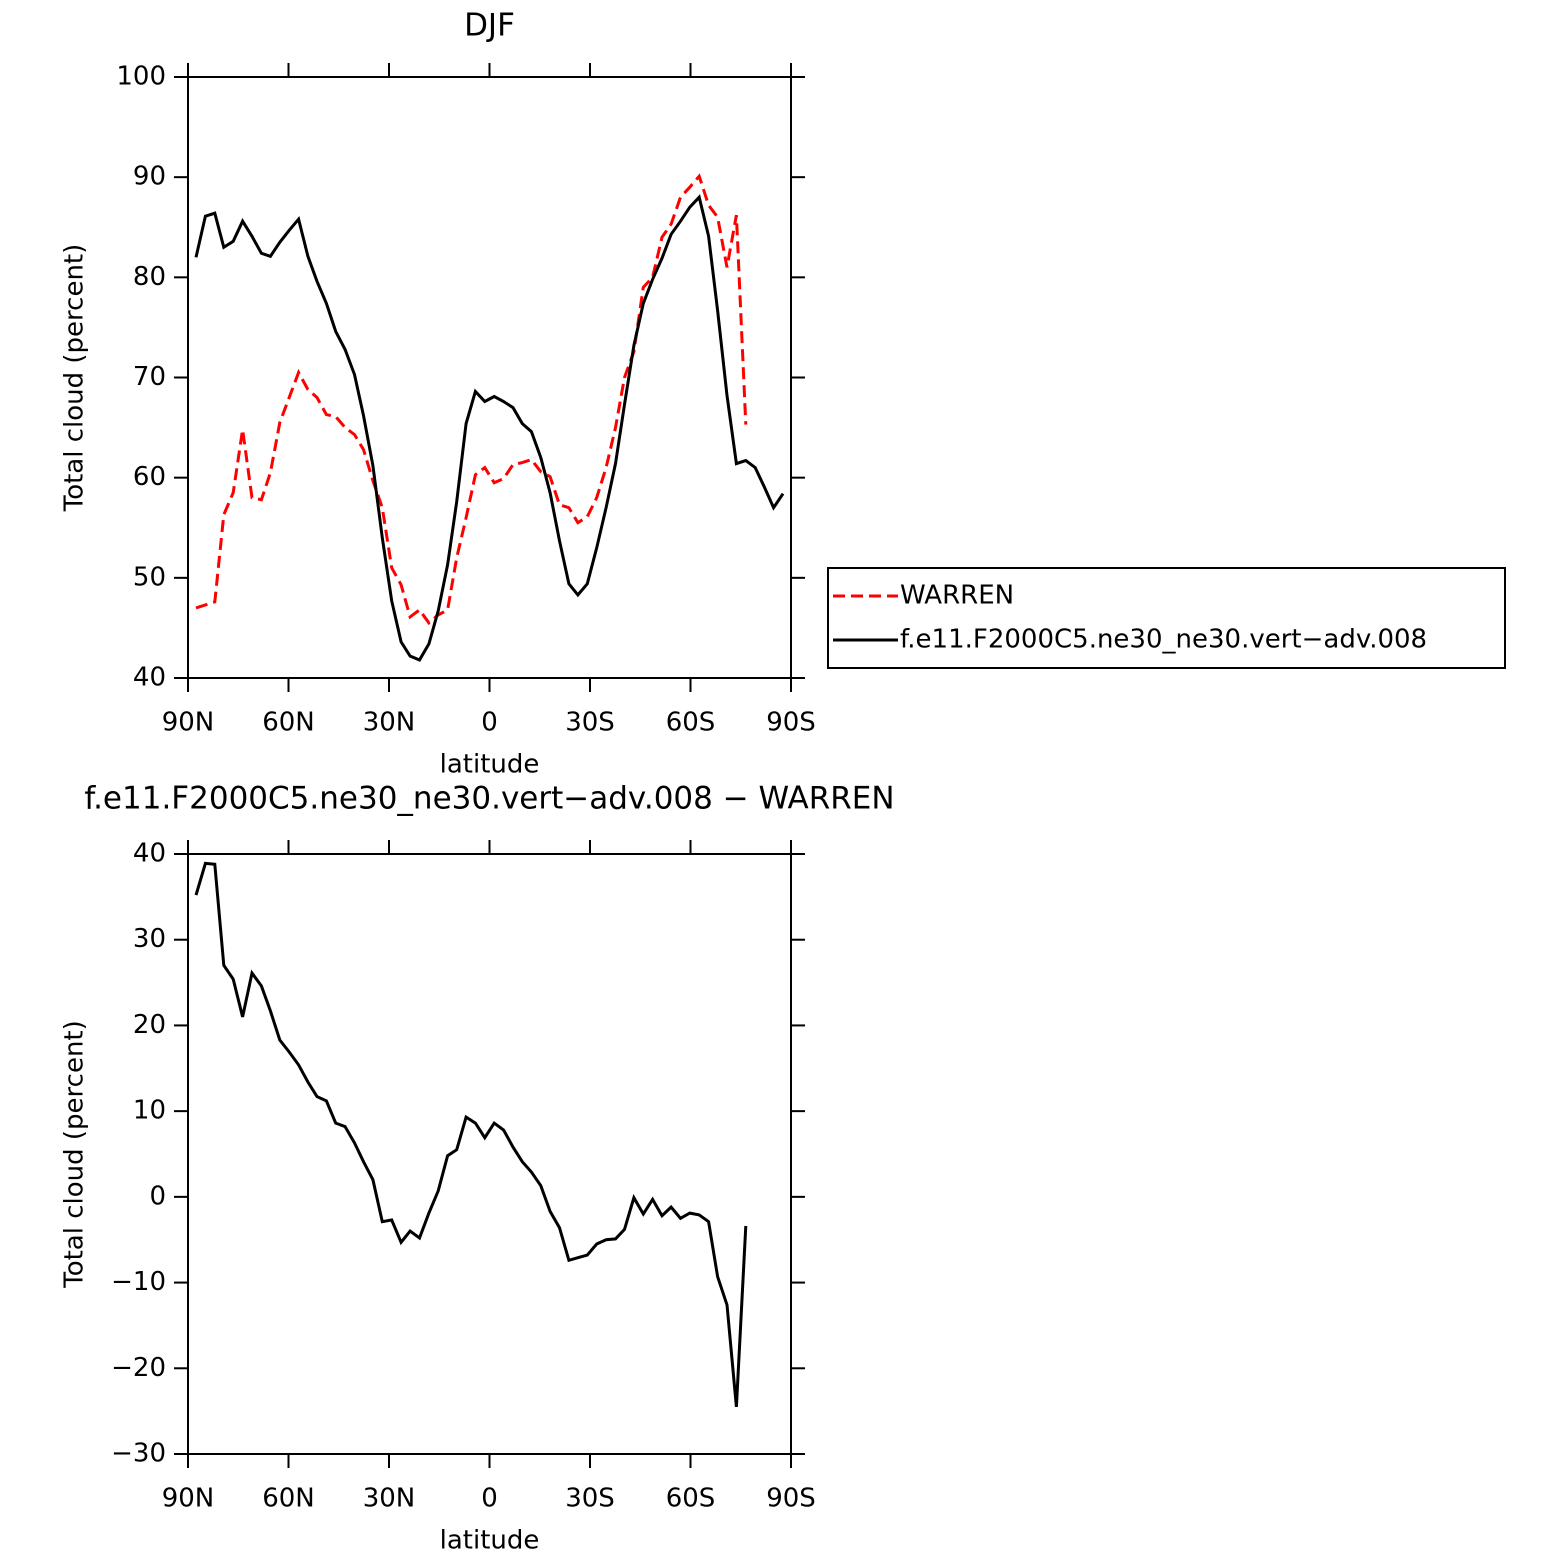 The image size is (1566, 1563). Describe the element at coordinates (157, 1196) in the screenshot. I see `y-tick-label: 0` at that location.